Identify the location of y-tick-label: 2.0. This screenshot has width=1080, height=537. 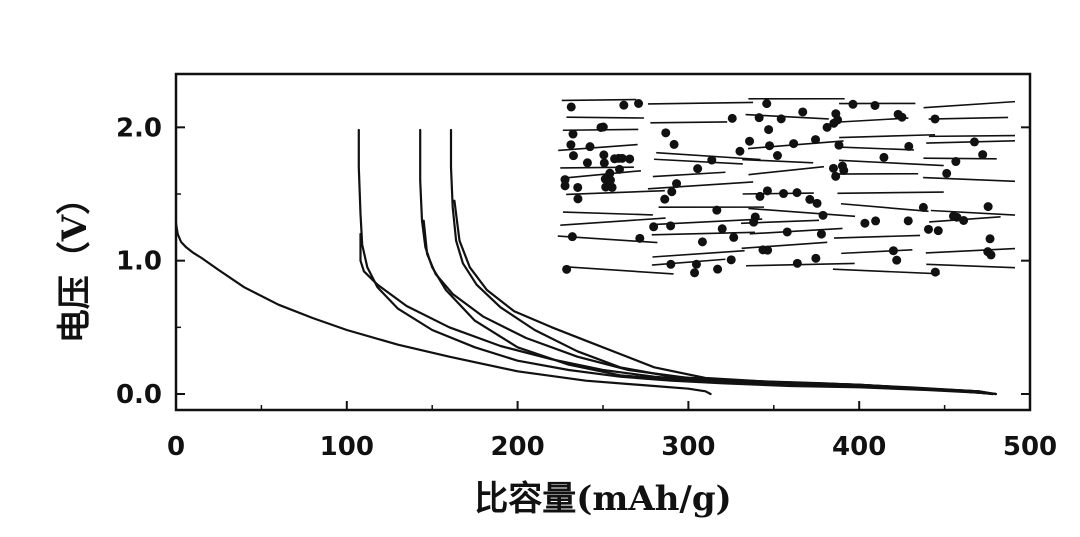
(139, 128).